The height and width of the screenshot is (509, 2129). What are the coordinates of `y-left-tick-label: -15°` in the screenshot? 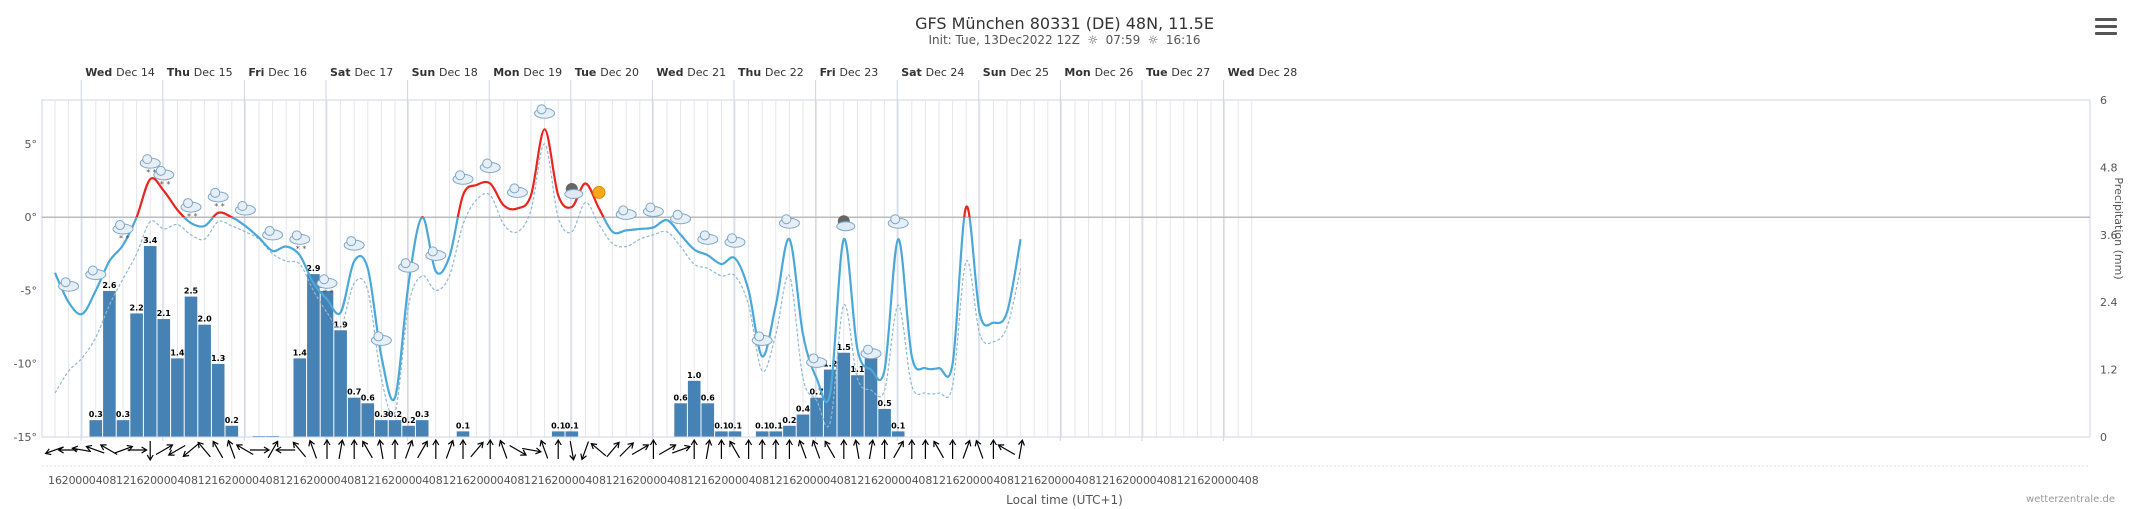 It's located at (25, 437).